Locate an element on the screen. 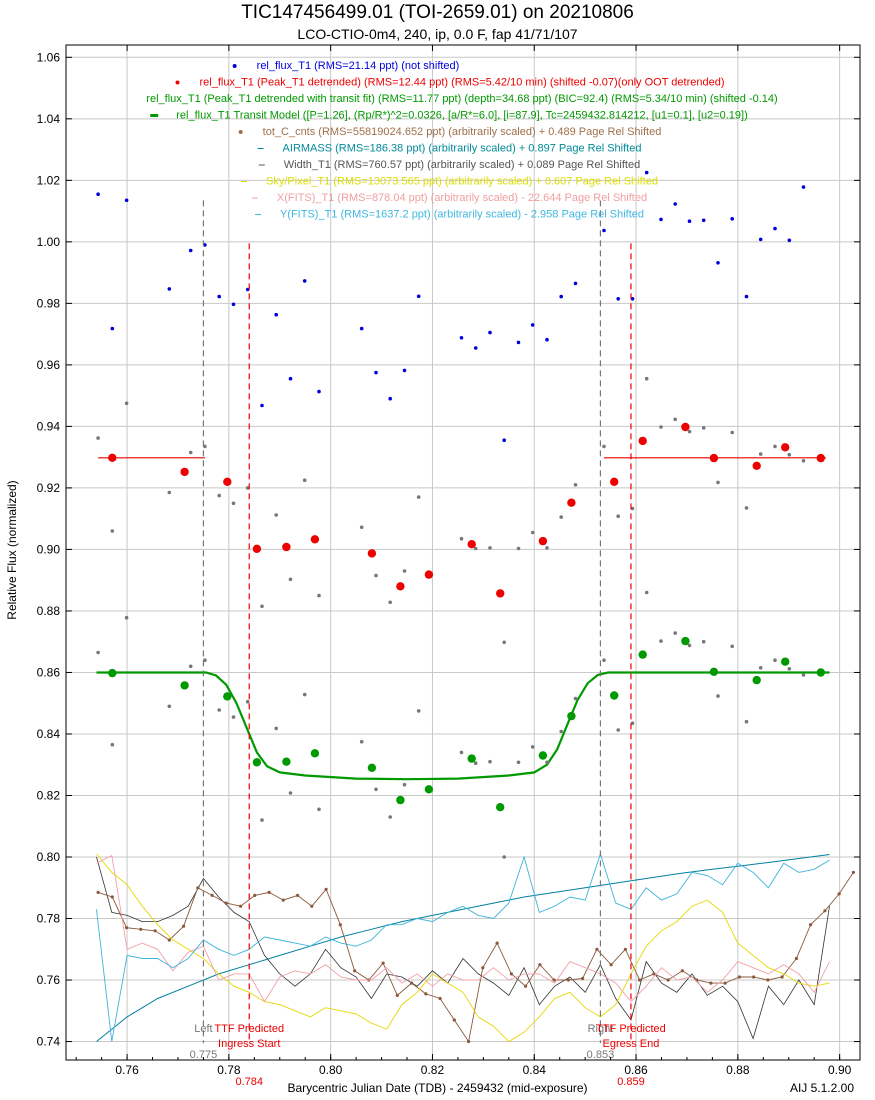  x-tick-label: 0.80 is located at coordinates (331, 1070).